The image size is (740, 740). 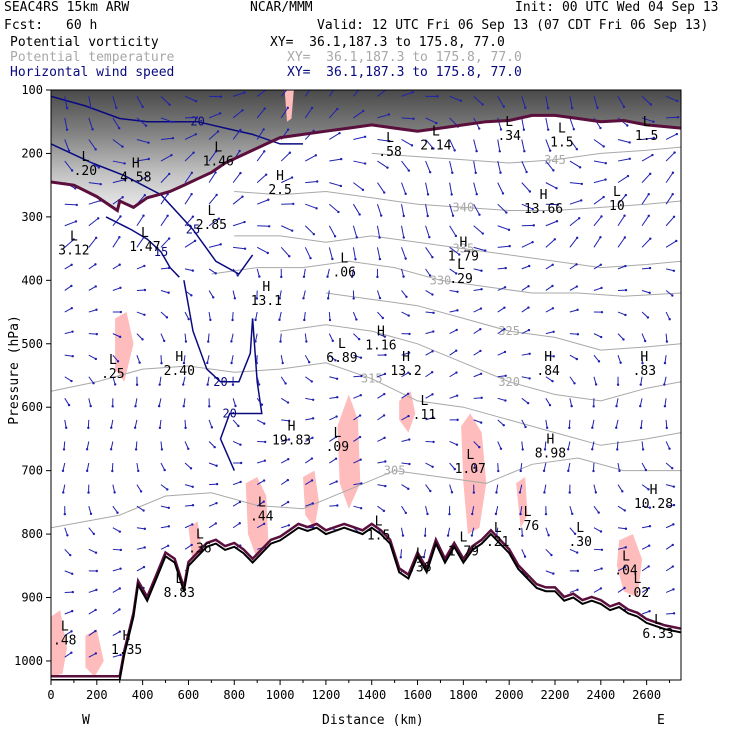 What do you see at coordinates (373, 720) in the screenshot?
I see `x-axis-title: Distance (km)` at bounding box center [373, 720].